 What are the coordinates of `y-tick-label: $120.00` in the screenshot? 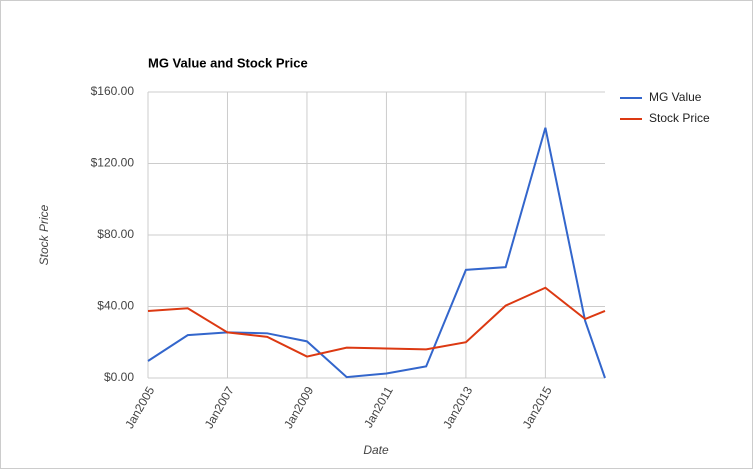 It's located at (113, 163).